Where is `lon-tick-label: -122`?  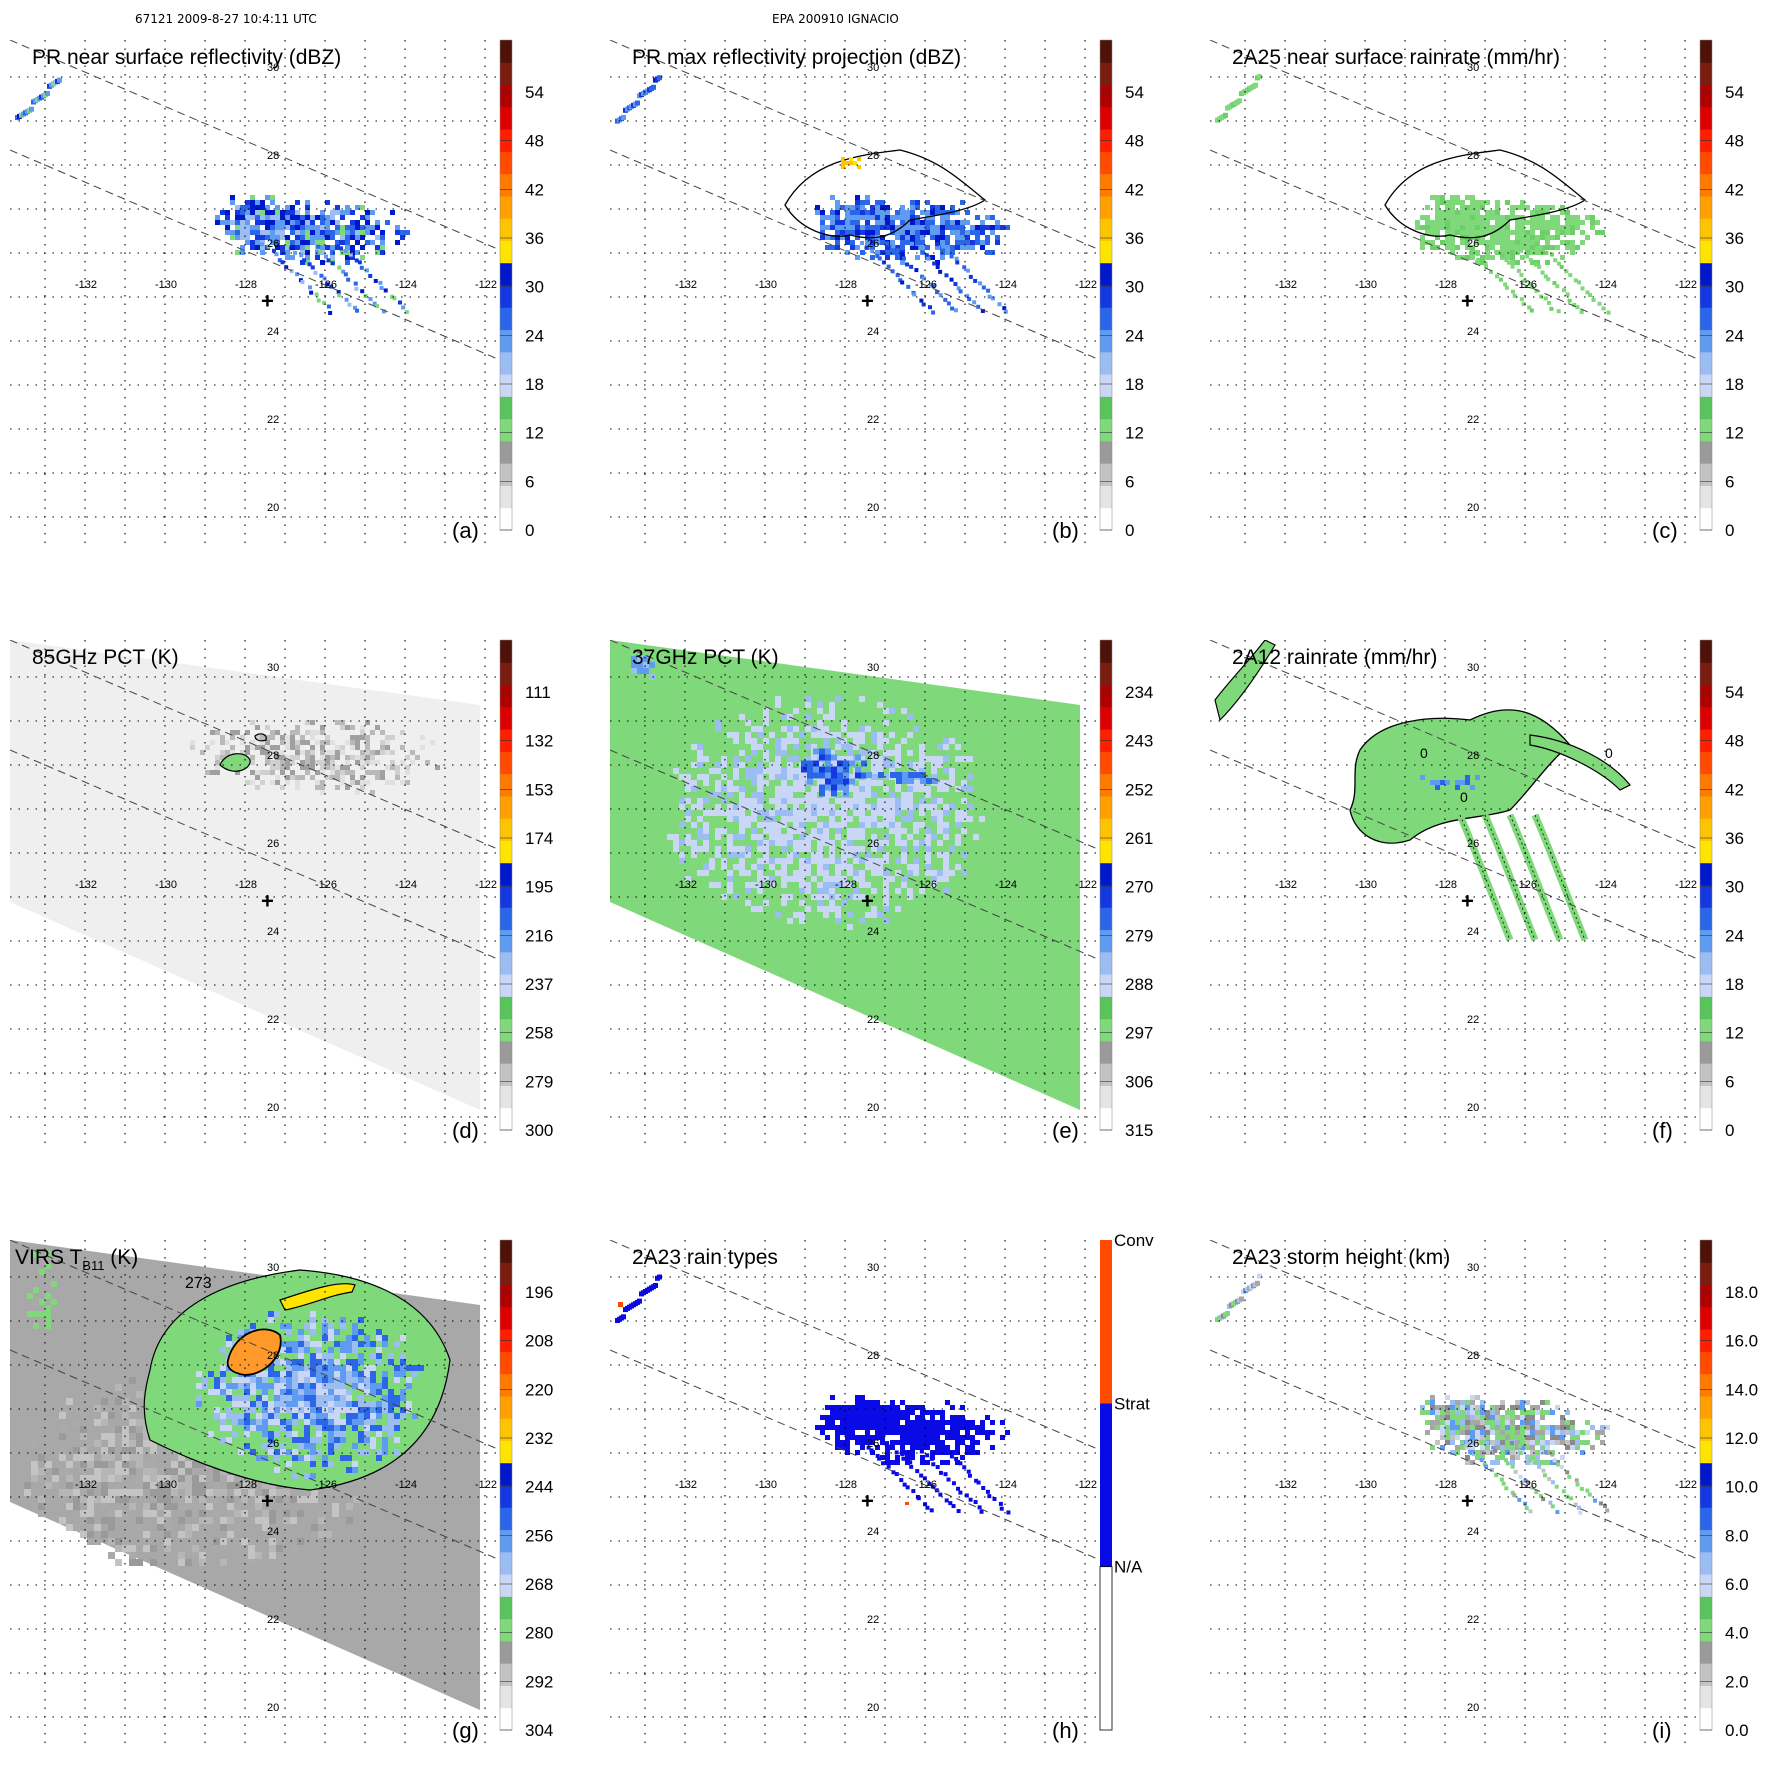
lon-tick-label: -122 is located at coordinates (486, 1485).